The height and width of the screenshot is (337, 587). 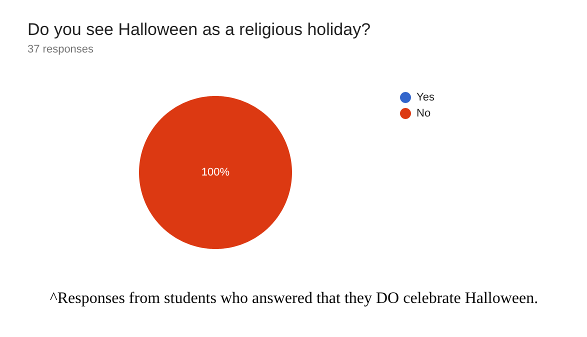 I want to click on text: ^Responses from students who answered that they DO celebrate Halloween., so click(x=294, y=298).